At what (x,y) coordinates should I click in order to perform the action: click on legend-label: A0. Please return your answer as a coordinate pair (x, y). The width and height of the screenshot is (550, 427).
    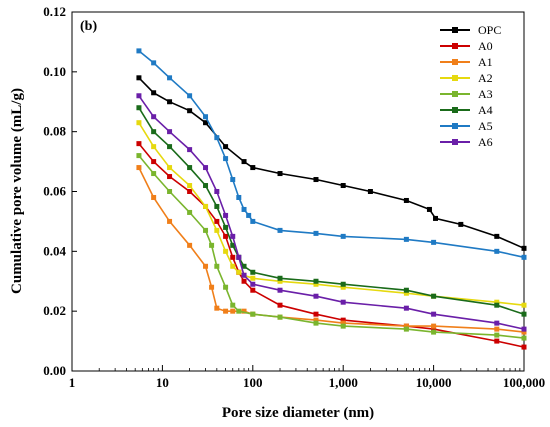
    Looking at the image, I should click on (485, 46).